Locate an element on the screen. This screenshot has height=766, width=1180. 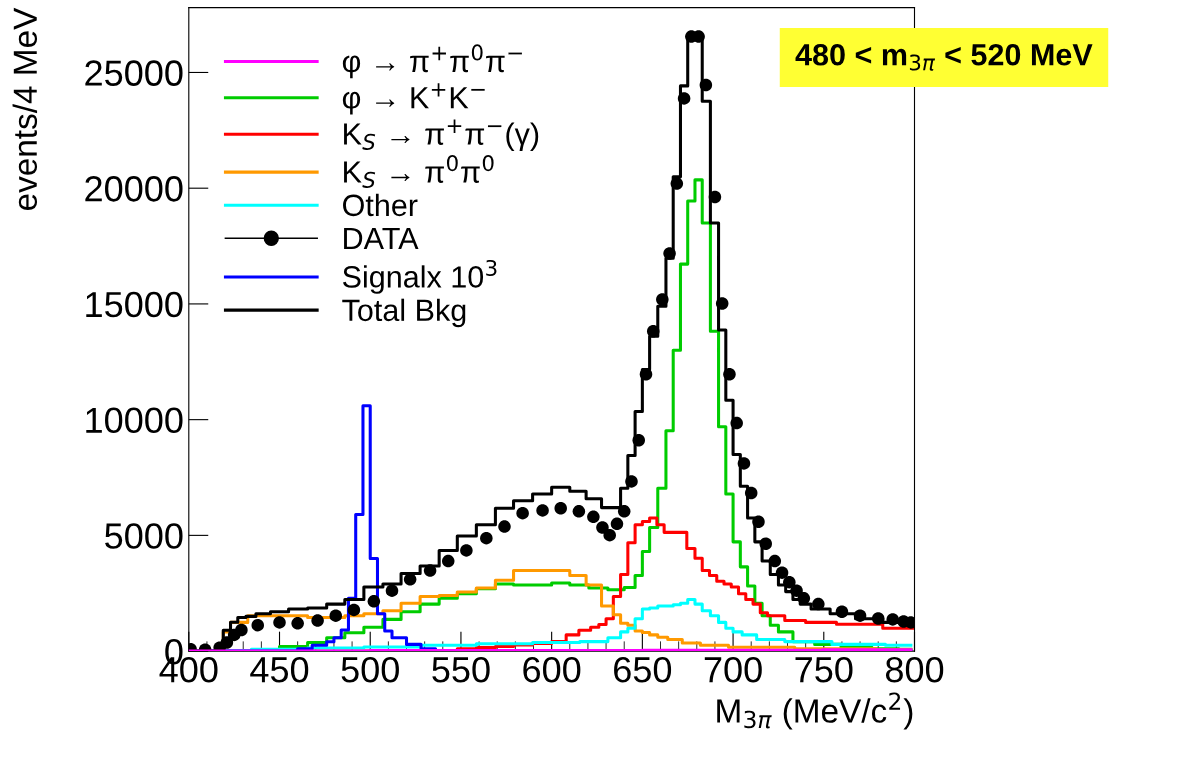
legend-label: K$_{S}$ → π$^{0}$π$^{0}$ is located at coordinates (419, 171).